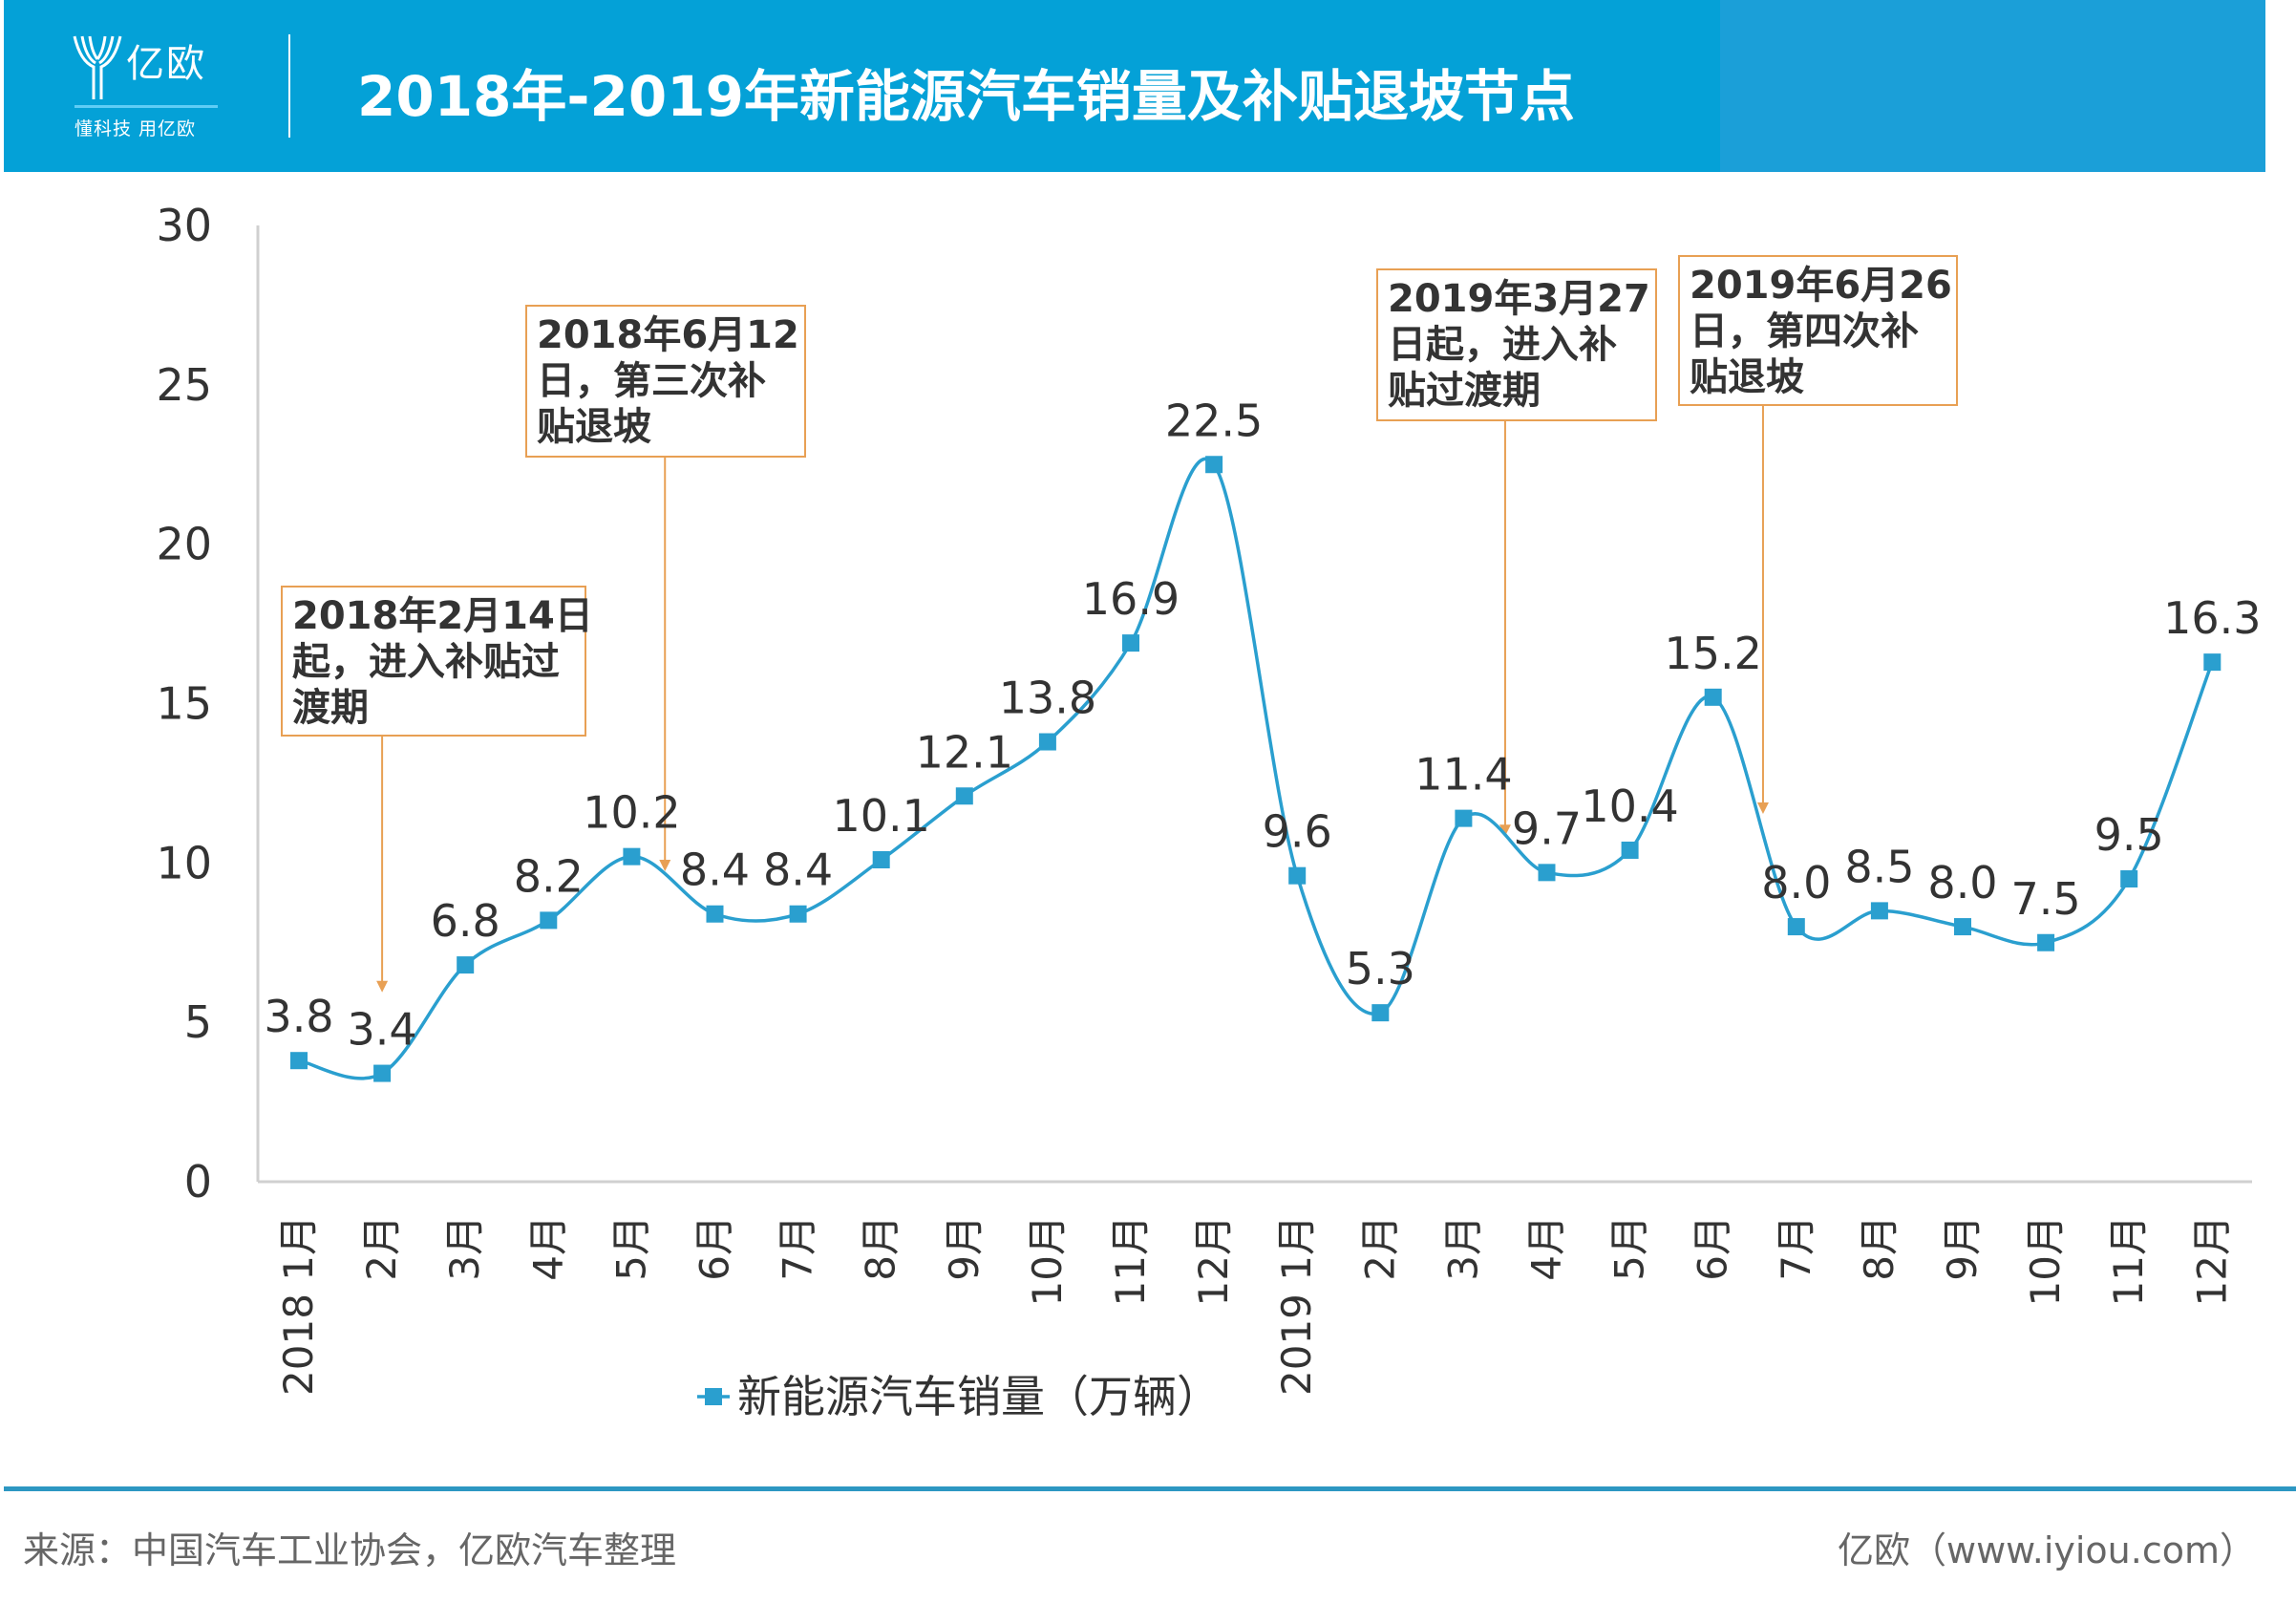  Describe the element at coordinates (1962, 1248) in the screenshot. I see `x-tick-label: 9月` at that location.